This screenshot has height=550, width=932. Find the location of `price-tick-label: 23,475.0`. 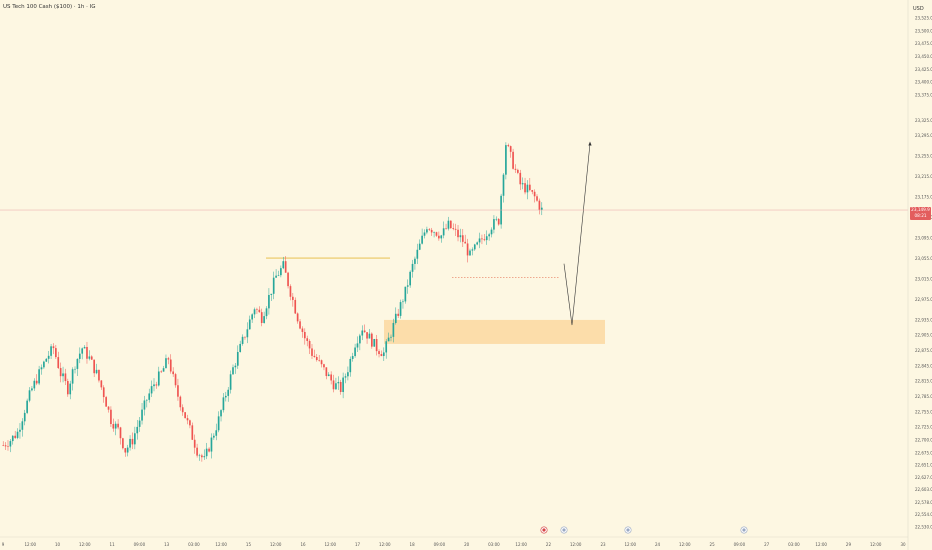

price-tick-label: 23,475.0 is located at coordinates (923, 43).